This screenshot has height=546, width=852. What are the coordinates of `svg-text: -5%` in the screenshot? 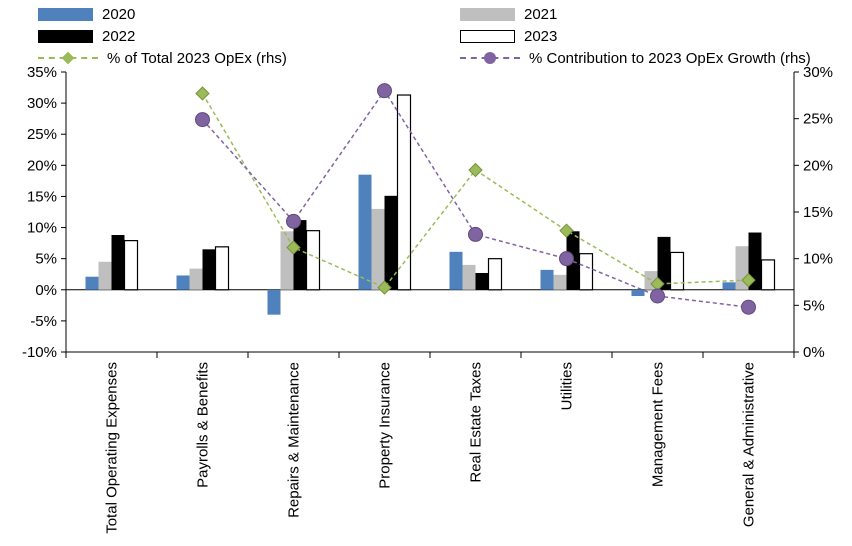 It's located at (43, 321).